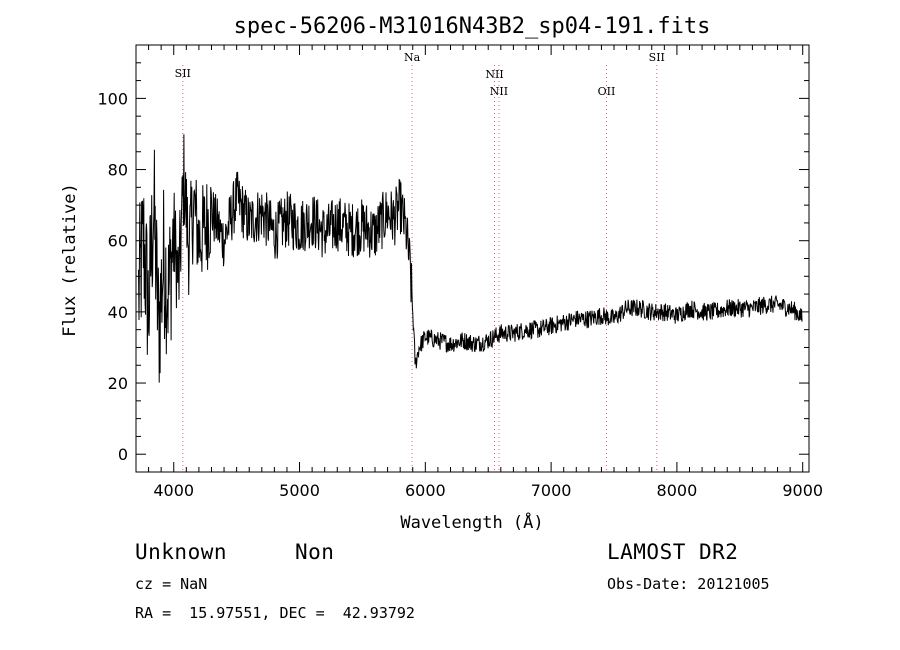 Image resolution: width=900 pixels, height=650 pixels. Describe the element at coordinates (607, 91) in the screenshot. I see `emission-line-label: OII` at that location.